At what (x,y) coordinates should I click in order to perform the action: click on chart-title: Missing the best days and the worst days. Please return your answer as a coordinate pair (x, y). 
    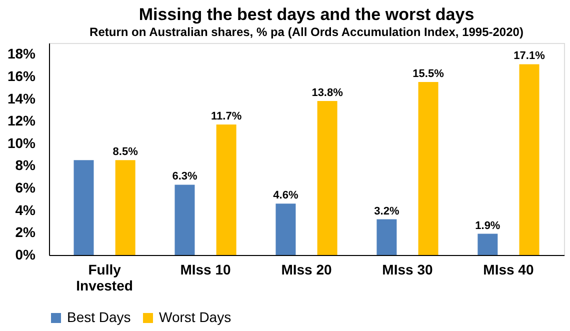
    Looking at the image, I should click on (306, 14).